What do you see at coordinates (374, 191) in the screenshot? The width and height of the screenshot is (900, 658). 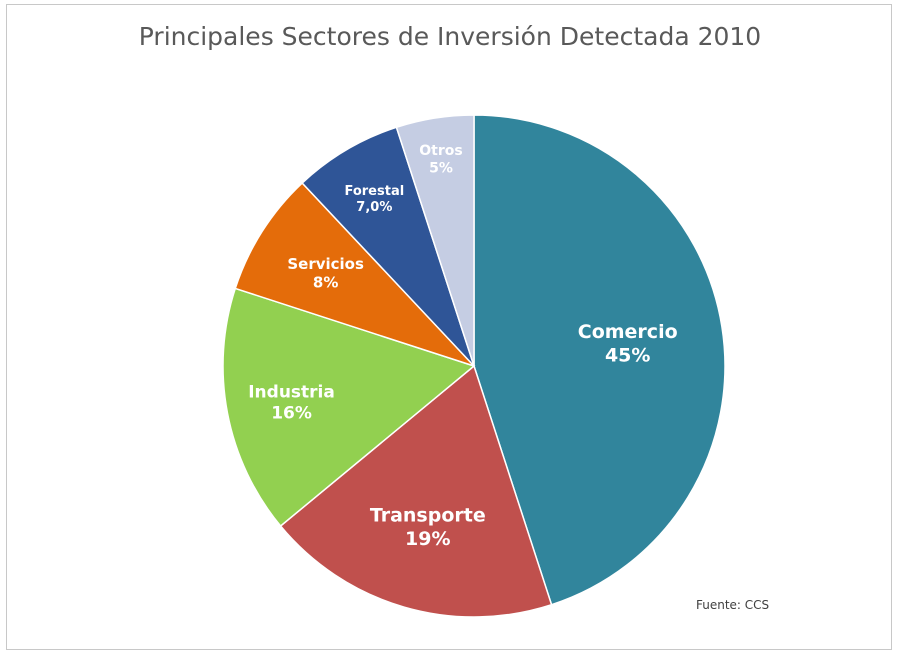 I see `slice-label: Forestal` at bounding box center [374, 191].